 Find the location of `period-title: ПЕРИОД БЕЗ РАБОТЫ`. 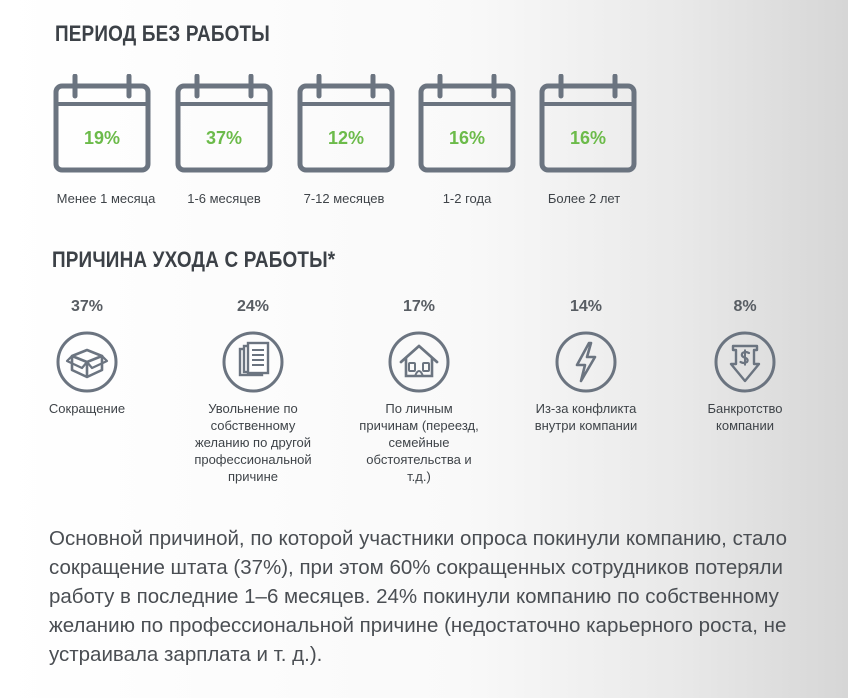

period-title: ПЕРИОД БЕЗ РАБОТЫ is located at coordinates (162, 33).